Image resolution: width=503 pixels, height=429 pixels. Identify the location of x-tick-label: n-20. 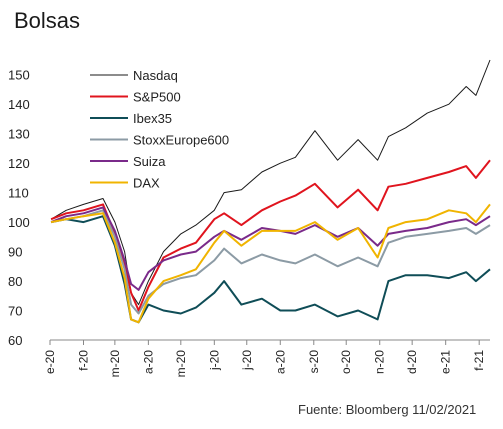
(380, 362).